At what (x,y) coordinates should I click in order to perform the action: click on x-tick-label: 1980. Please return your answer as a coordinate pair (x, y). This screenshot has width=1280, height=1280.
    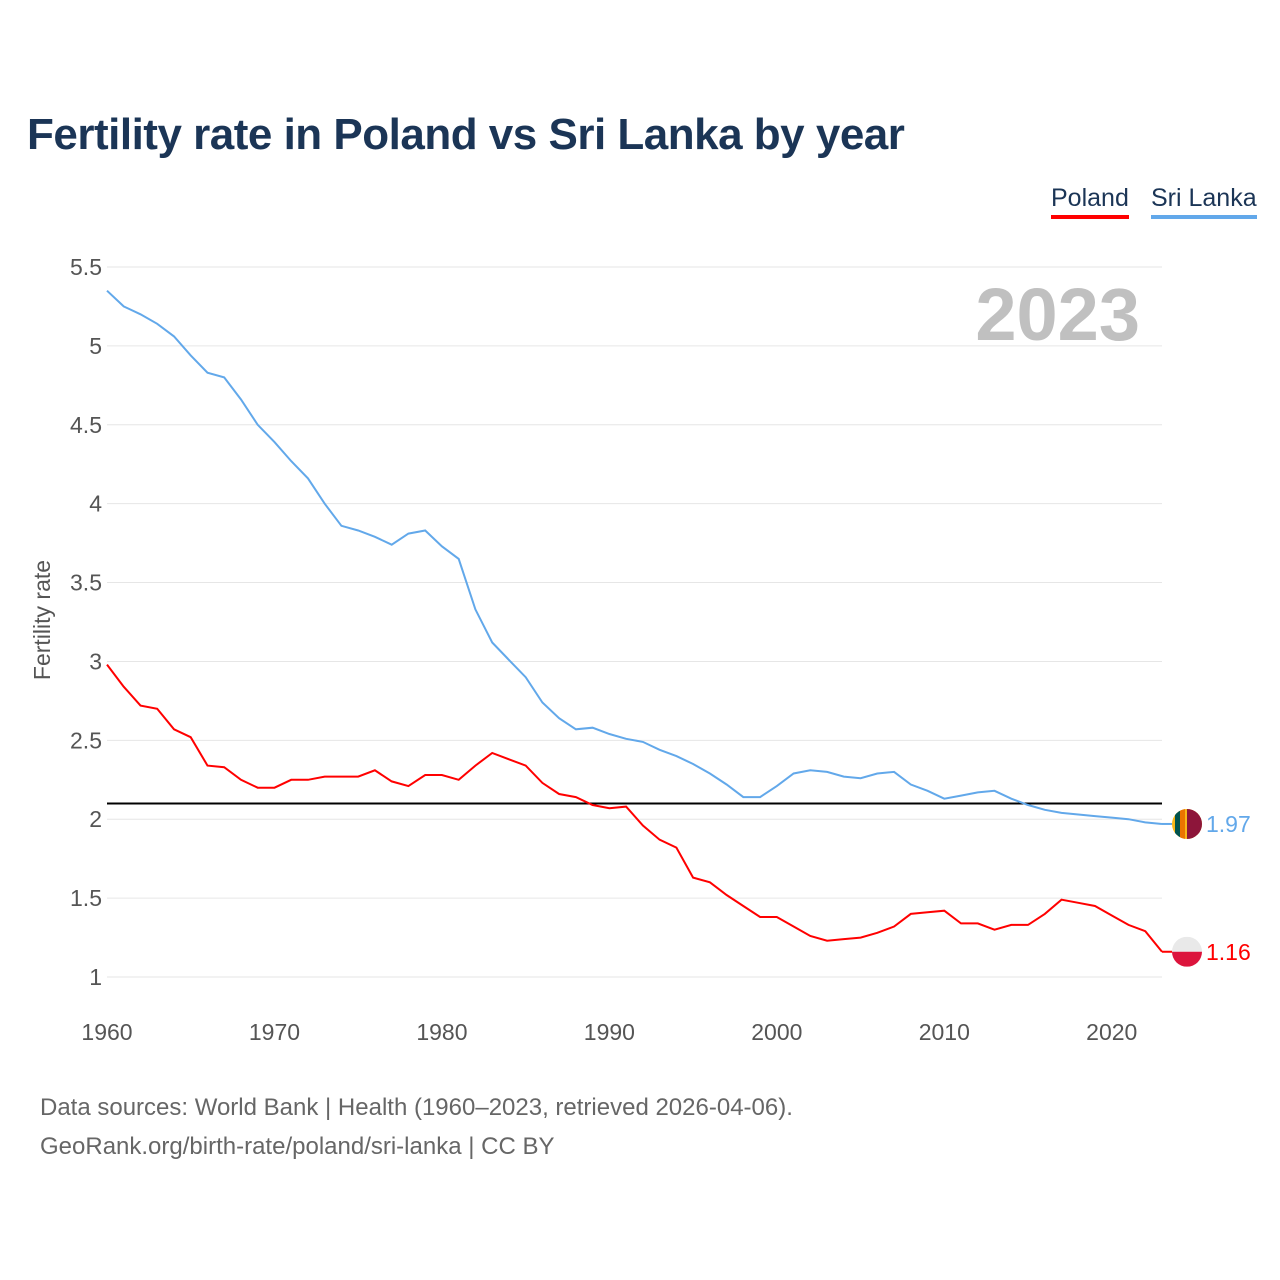
    Looking at the image, I should click on (441, 1032).